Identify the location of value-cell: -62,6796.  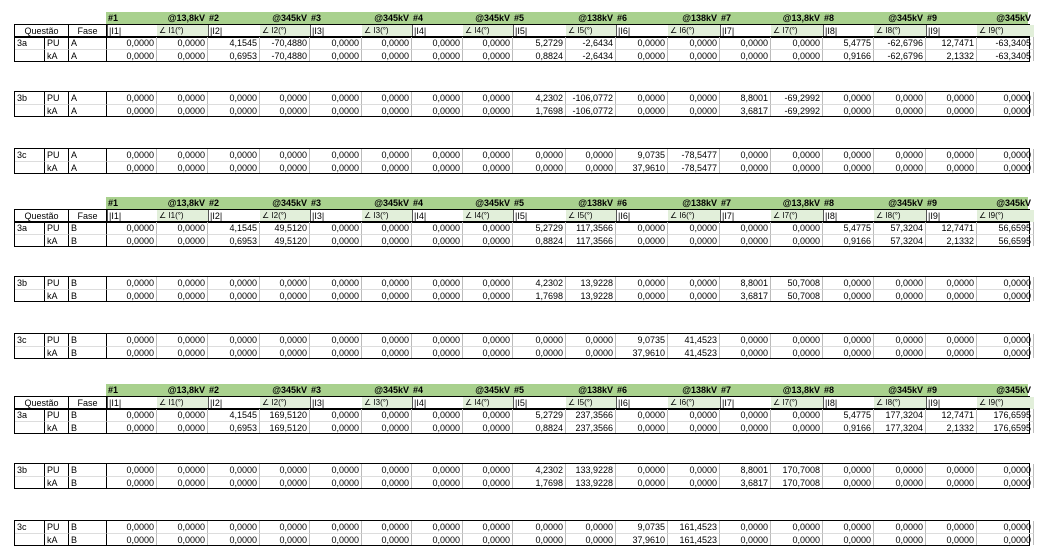
(900, 43).